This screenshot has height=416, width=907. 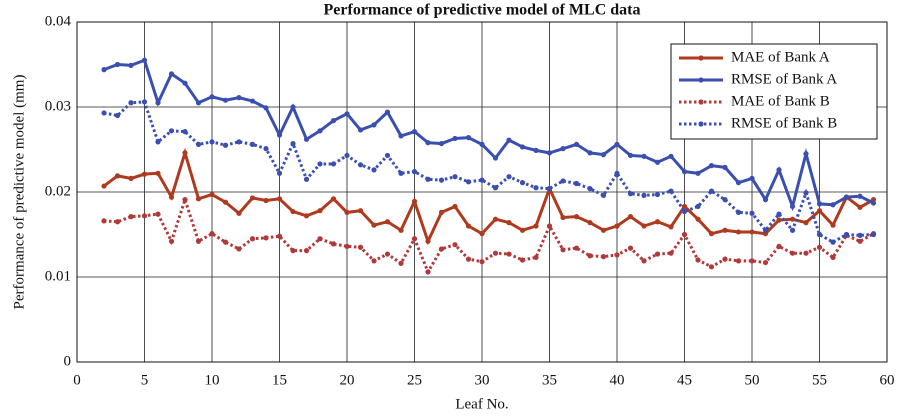 I want to click on x-tick-label: 5, so click(x=145, y=380).